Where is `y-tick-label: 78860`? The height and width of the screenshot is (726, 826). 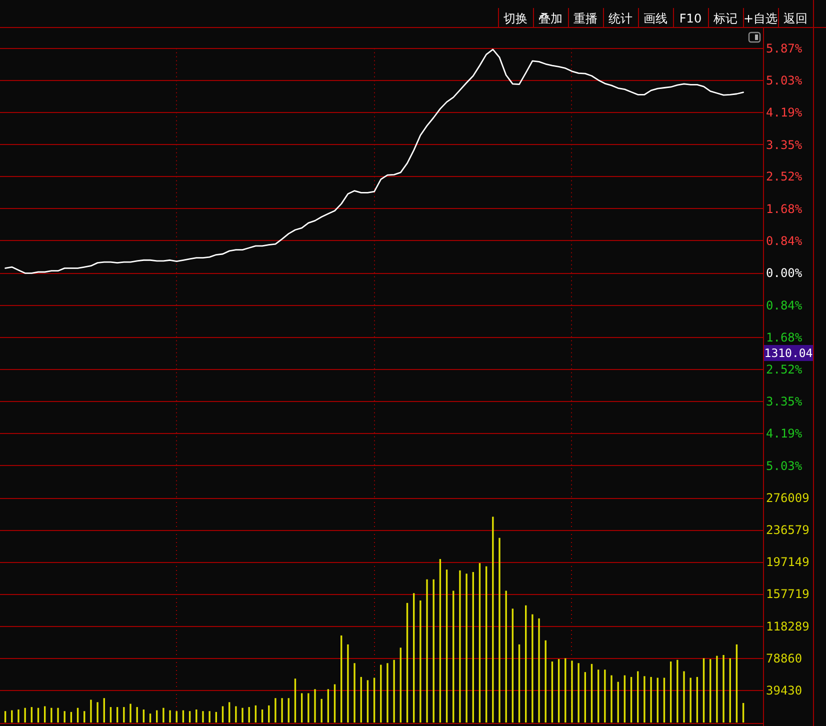
y-tick-label: 78860 is located at coordinates (784, 658).